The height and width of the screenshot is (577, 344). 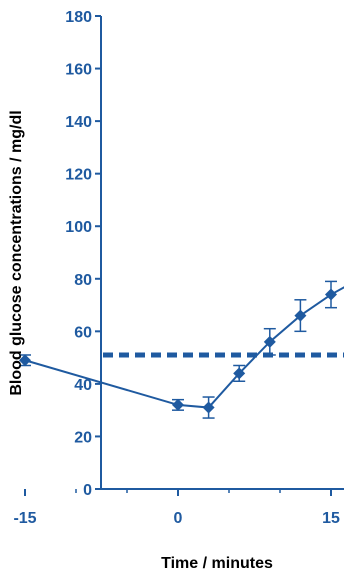 What do you see at coordinates (24, 518) in the screenshot?
I see `x-tick-label: -15` at bounding box center [24, 518].